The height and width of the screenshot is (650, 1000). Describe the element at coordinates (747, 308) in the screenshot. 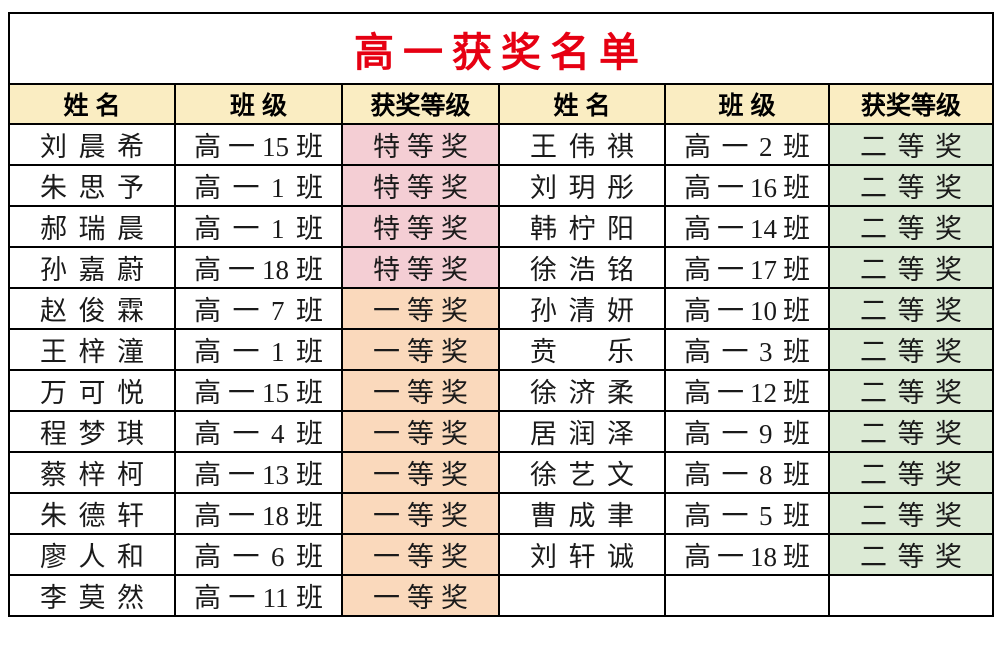

I see `class-cell: 高一10班` at that location.